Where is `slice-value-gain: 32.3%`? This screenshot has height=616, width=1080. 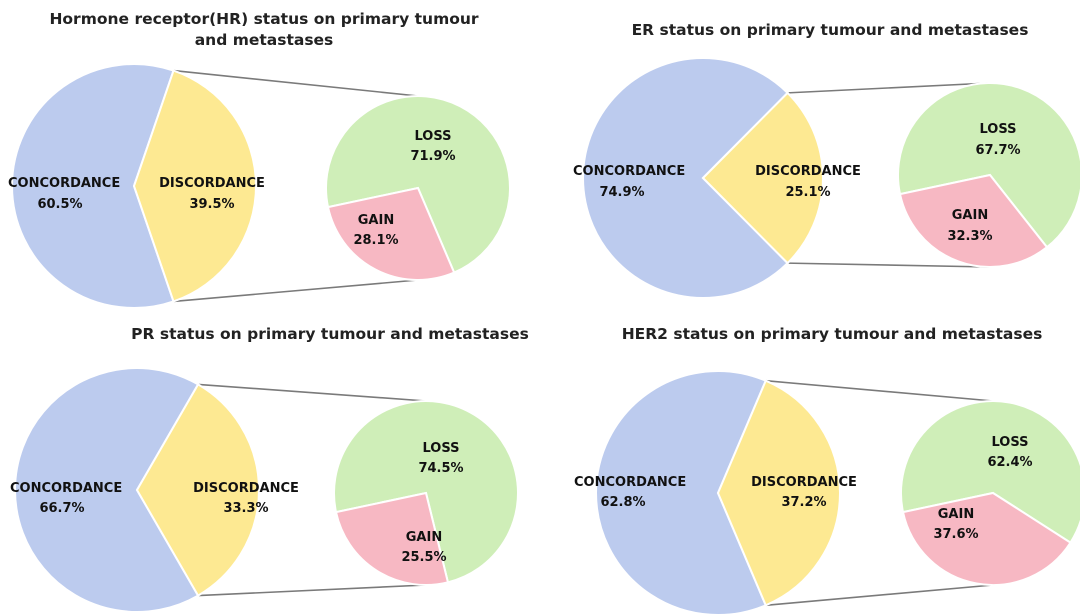
slice-value-gain: 32.3% is located at coordinates (969, 236).